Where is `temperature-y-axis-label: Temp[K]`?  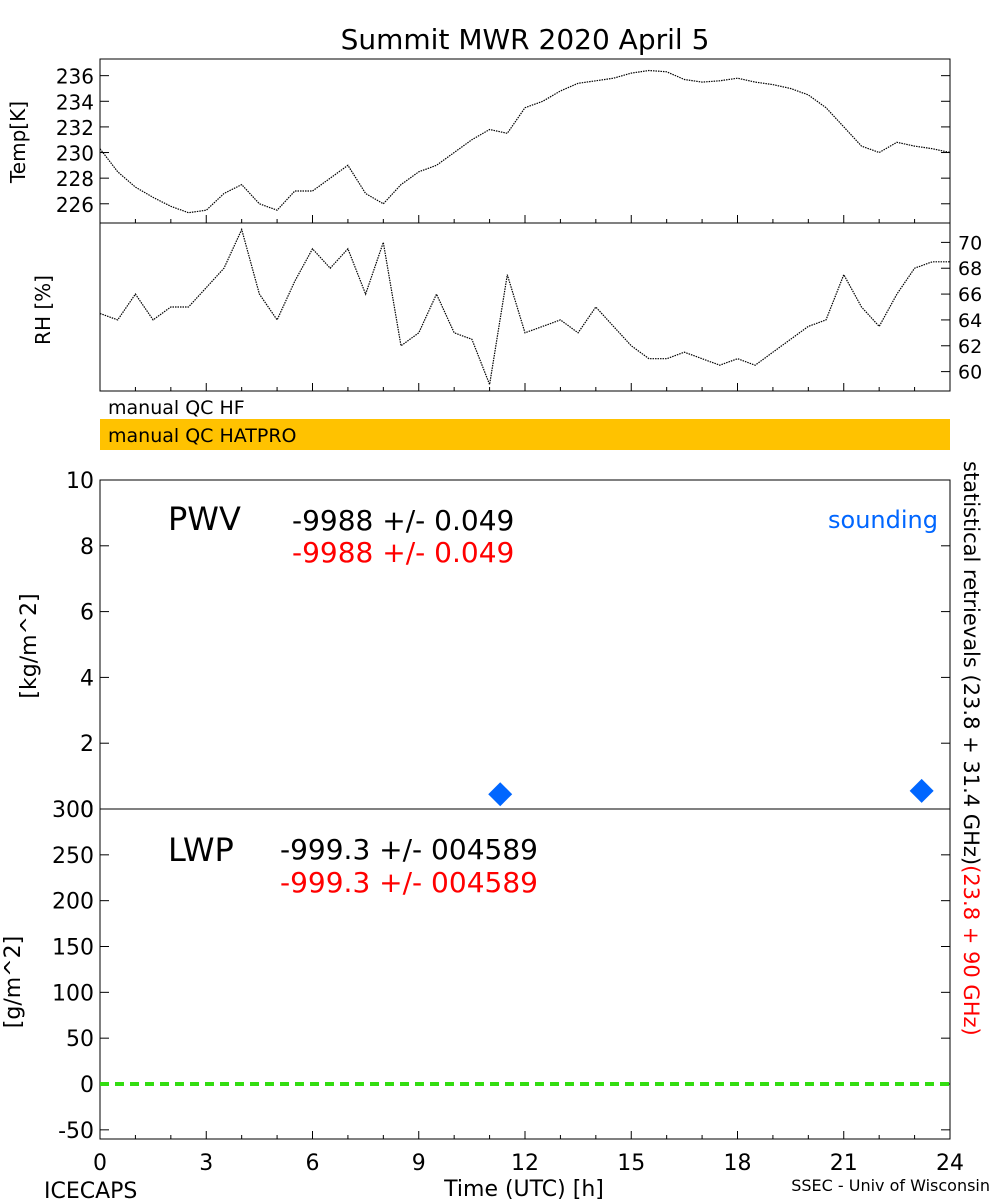
temperature-y-axis-label: Temp[K] is located at coordinates (18, 142).